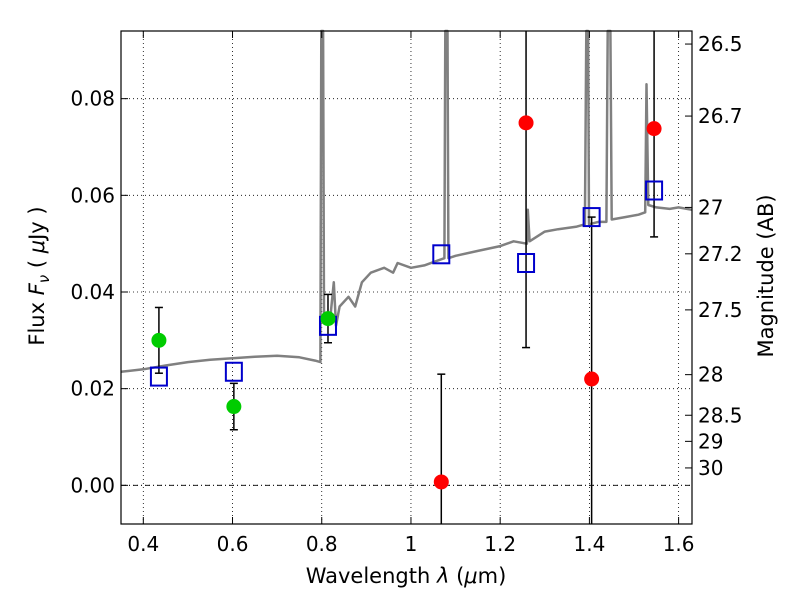 This screenshot has height=600, width=800. I want to click on x-tick-label: 1, so click(411, 544).